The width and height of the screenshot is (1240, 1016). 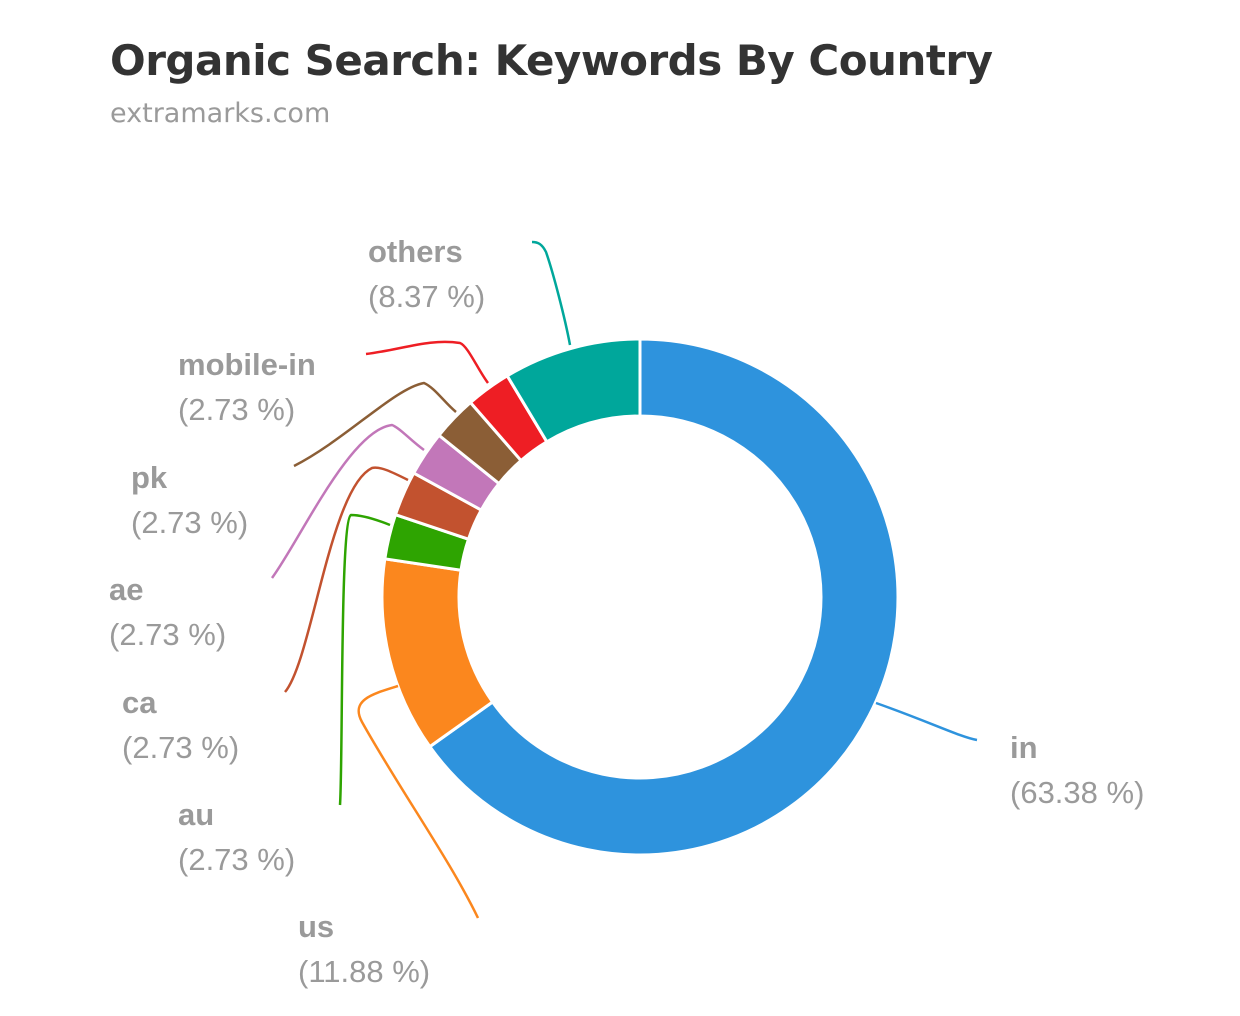 I want to click on leader-line-in, so click(x=926, y=721).